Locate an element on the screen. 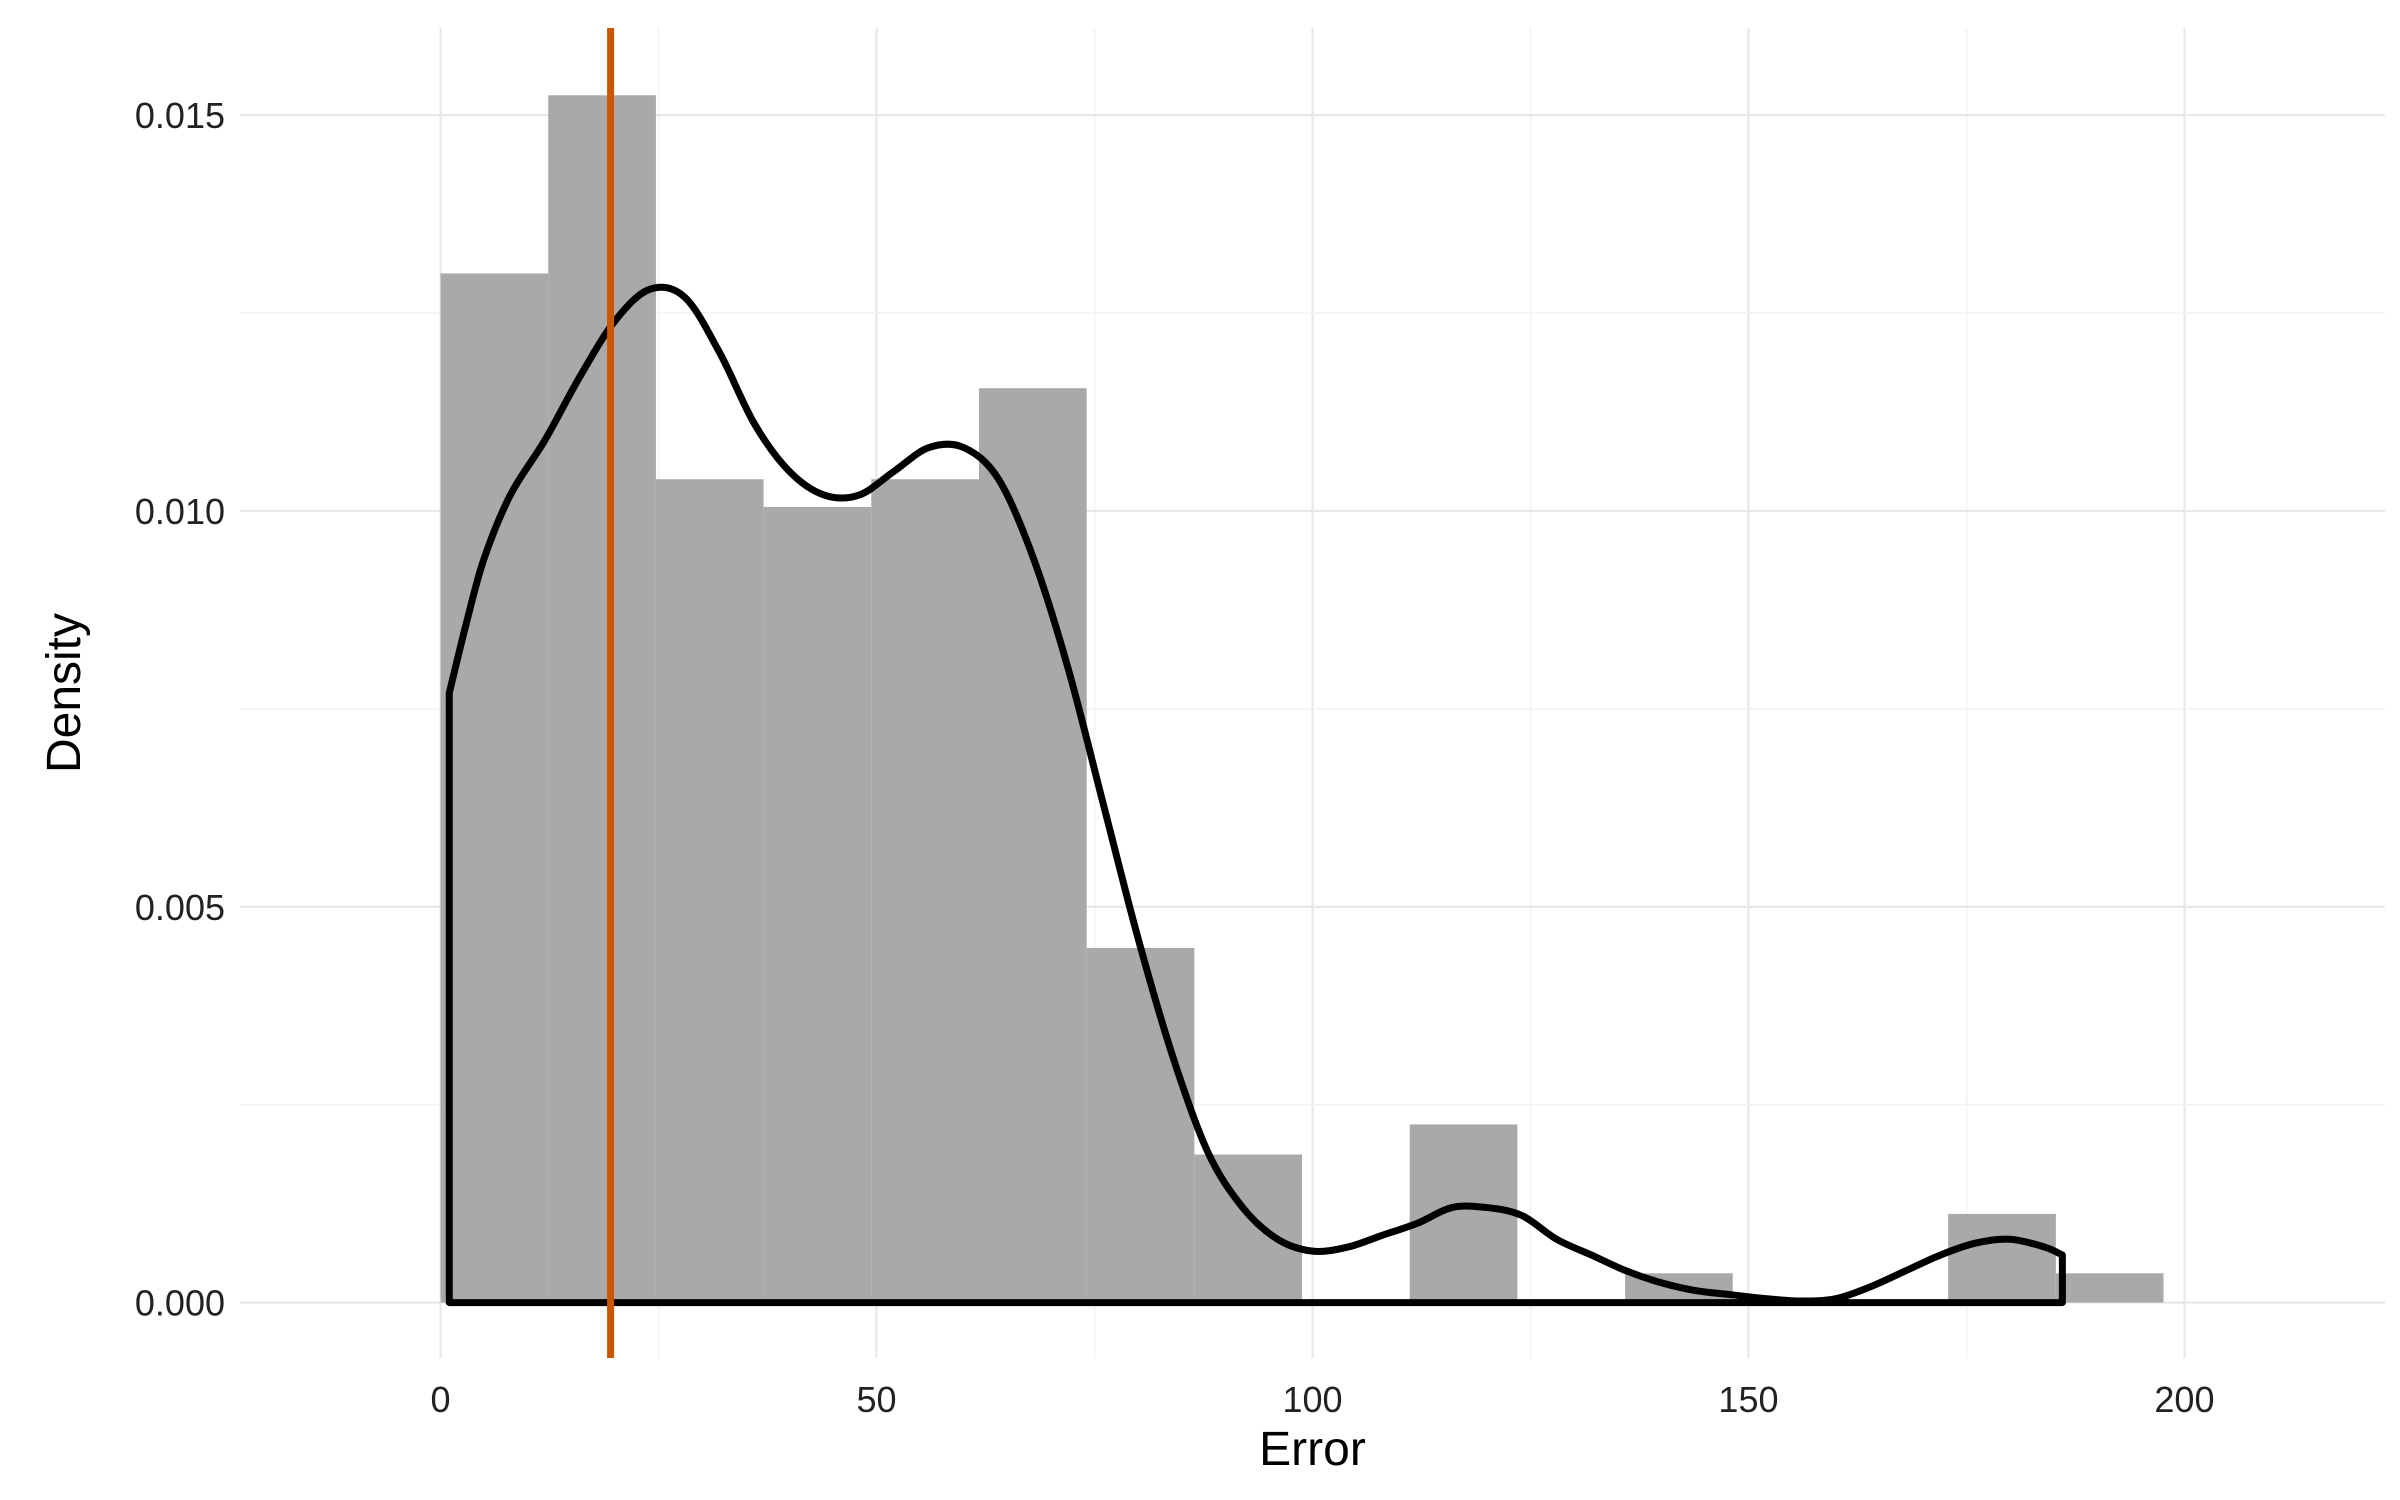 This screenshot has height=1500, width=2400. x-tick-label: 150 is located at coordinates (1748, 1399).